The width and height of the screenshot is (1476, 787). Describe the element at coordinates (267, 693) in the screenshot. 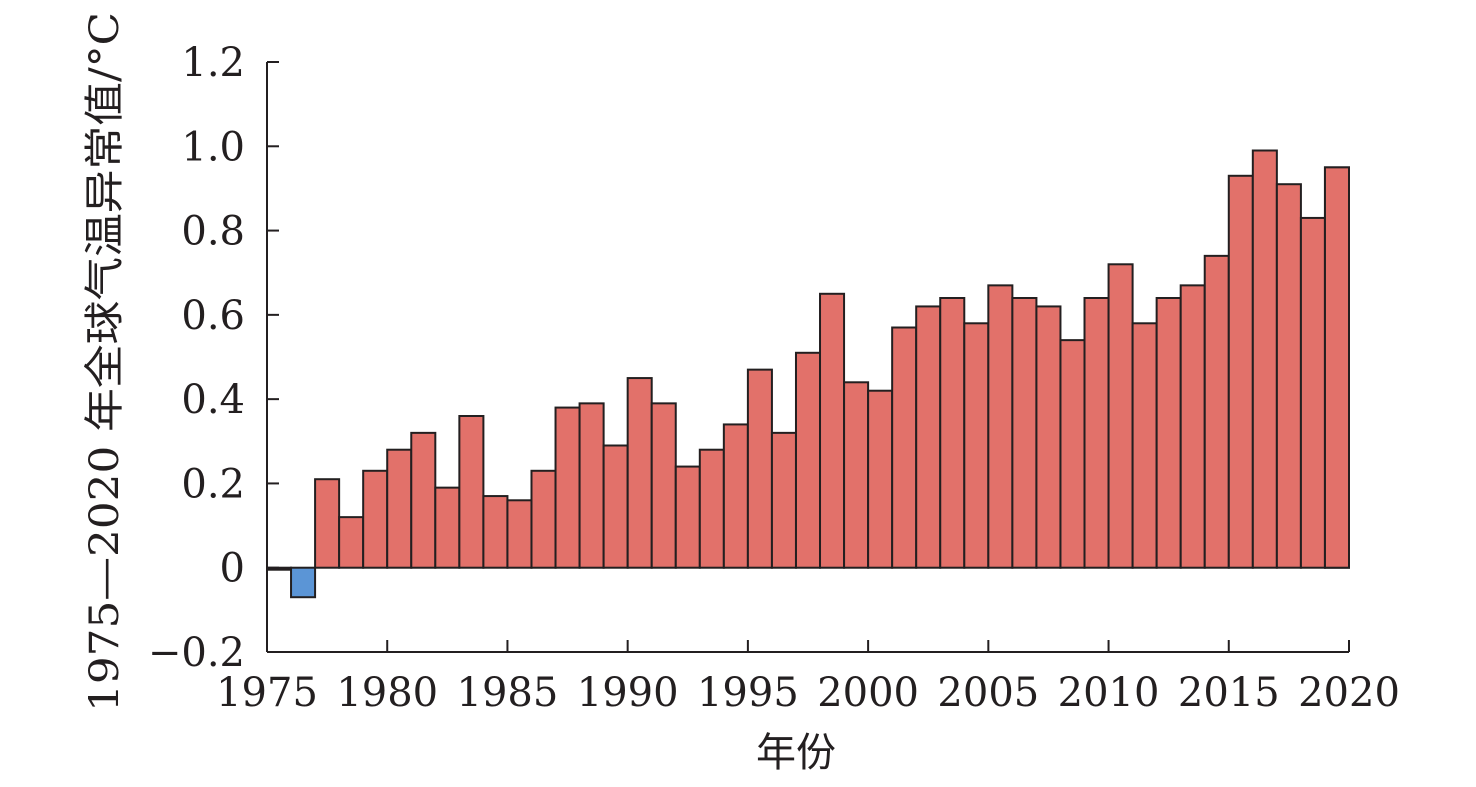

I see `x-tick-label: 1975` at that location.